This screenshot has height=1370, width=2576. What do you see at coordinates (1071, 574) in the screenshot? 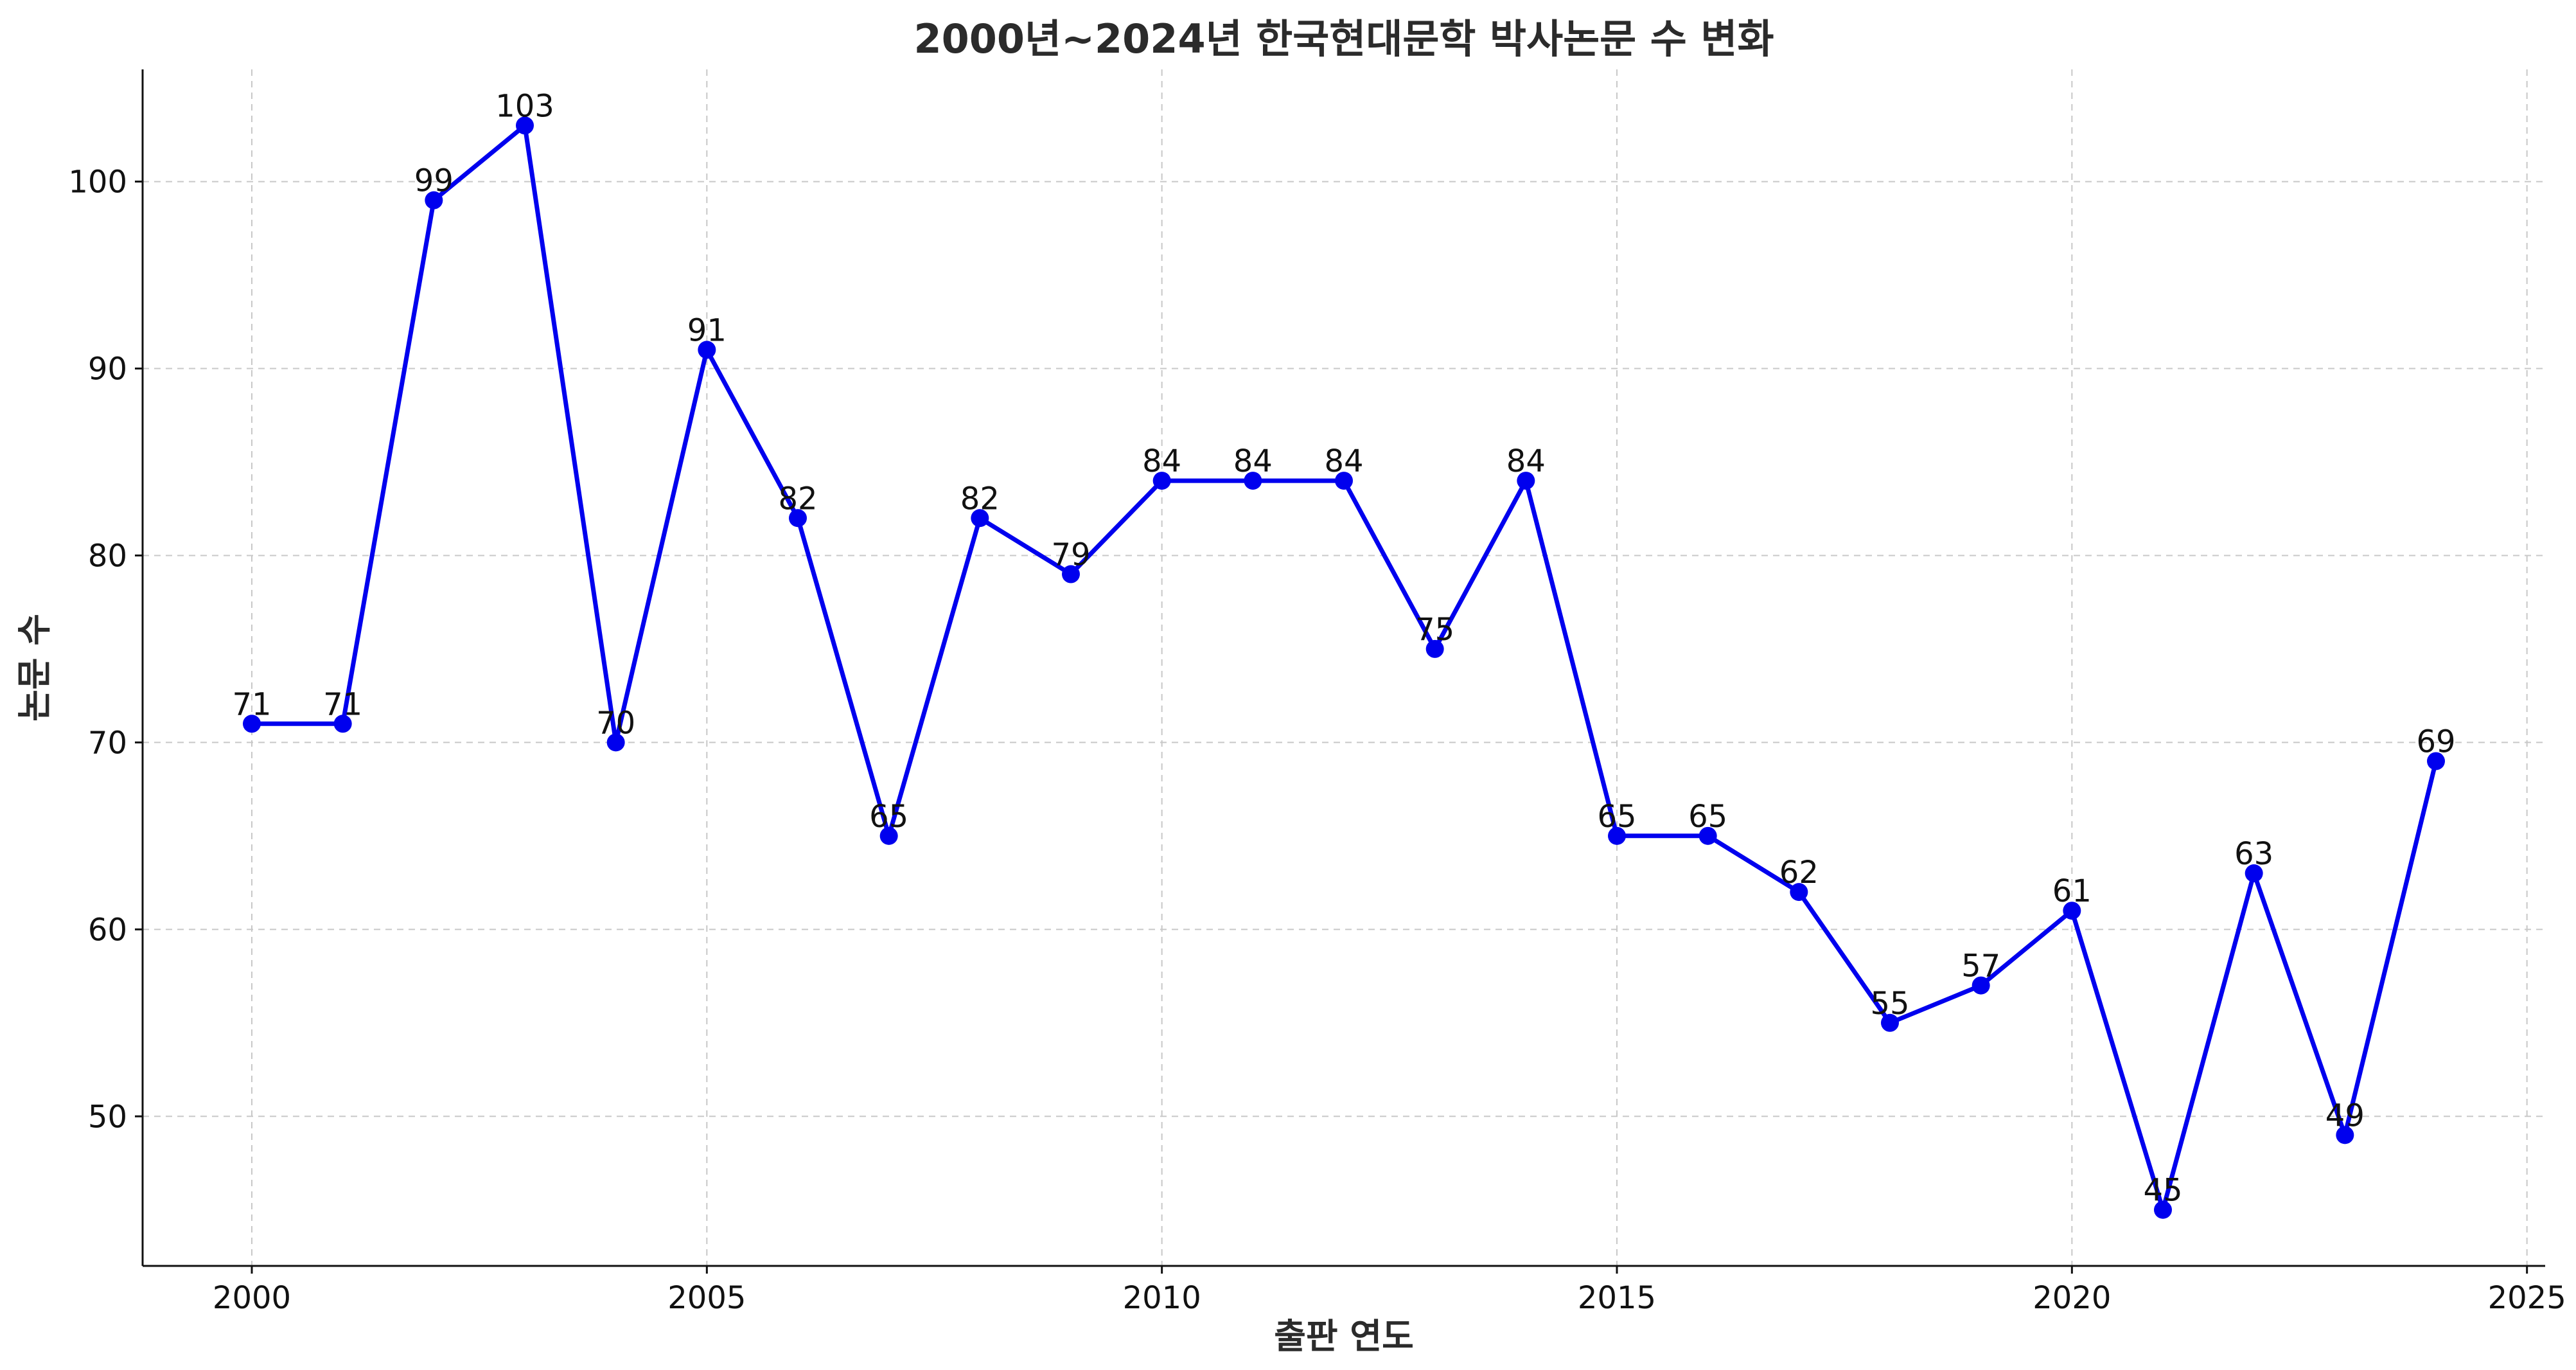
I see `data-point-2009` at bounding box center [1071, 574].